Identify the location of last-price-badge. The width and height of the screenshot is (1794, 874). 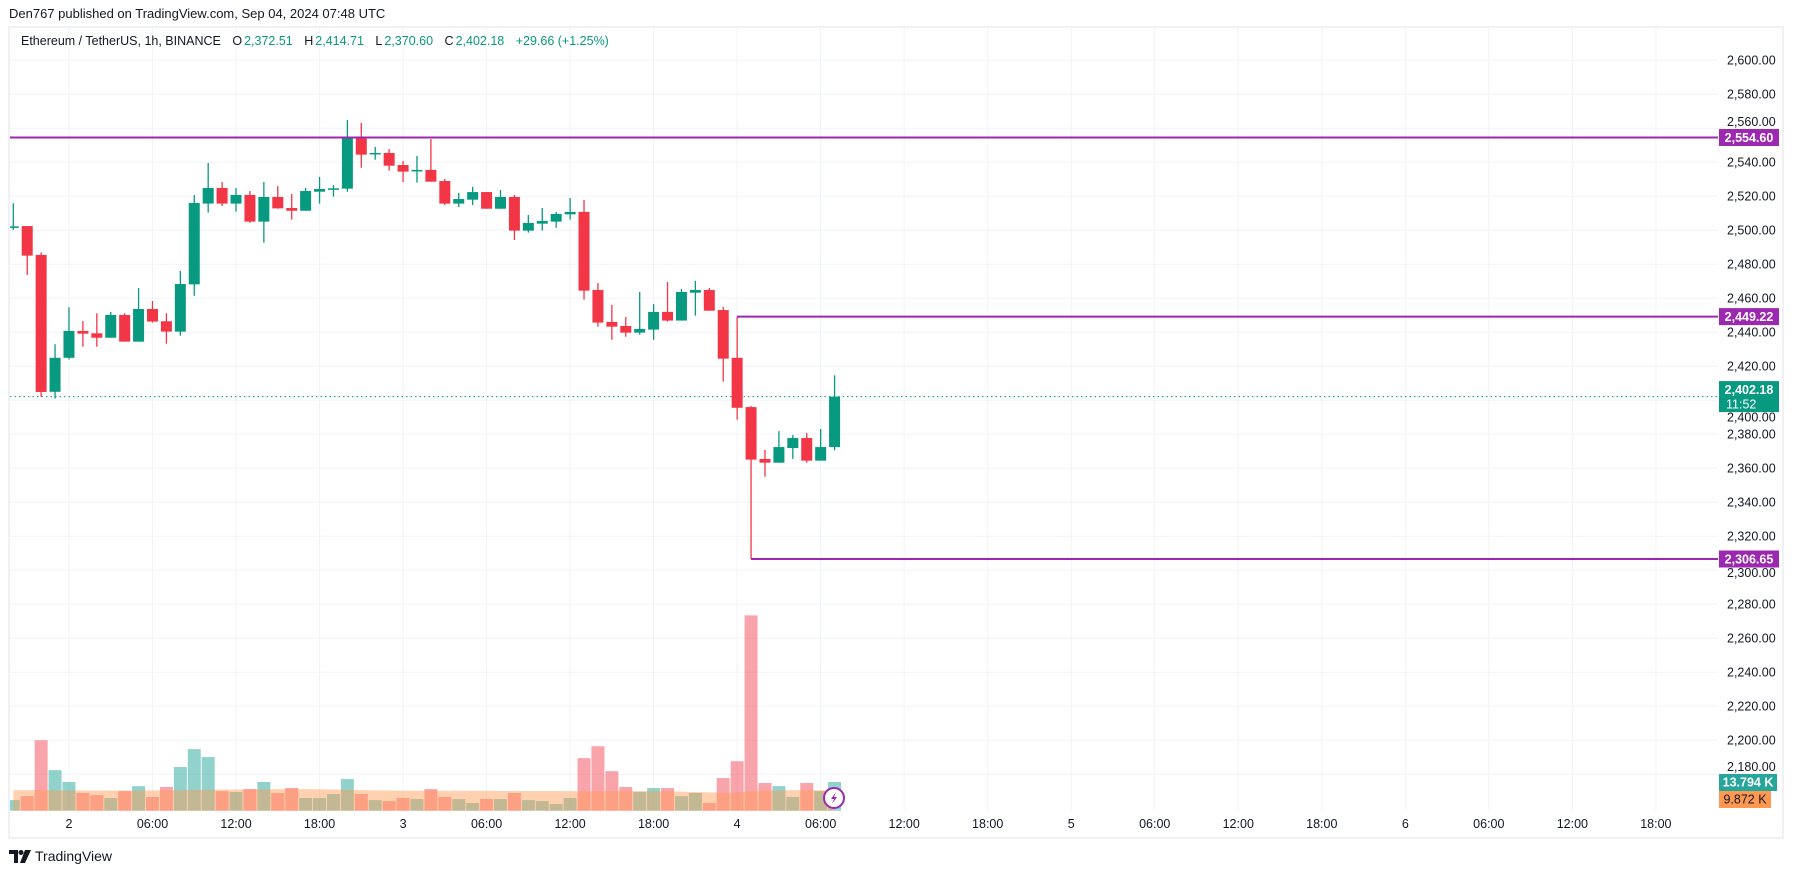
(1749, 397).